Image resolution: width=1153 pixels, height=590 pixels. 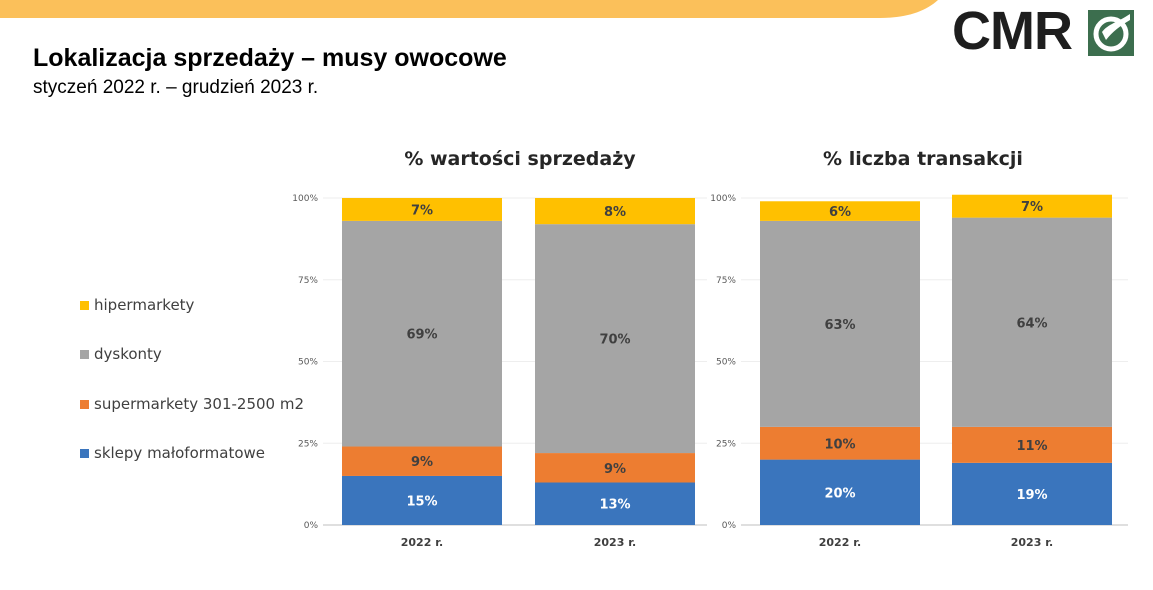 I want to click on data-label: 69%, so click(x=421, y=335).